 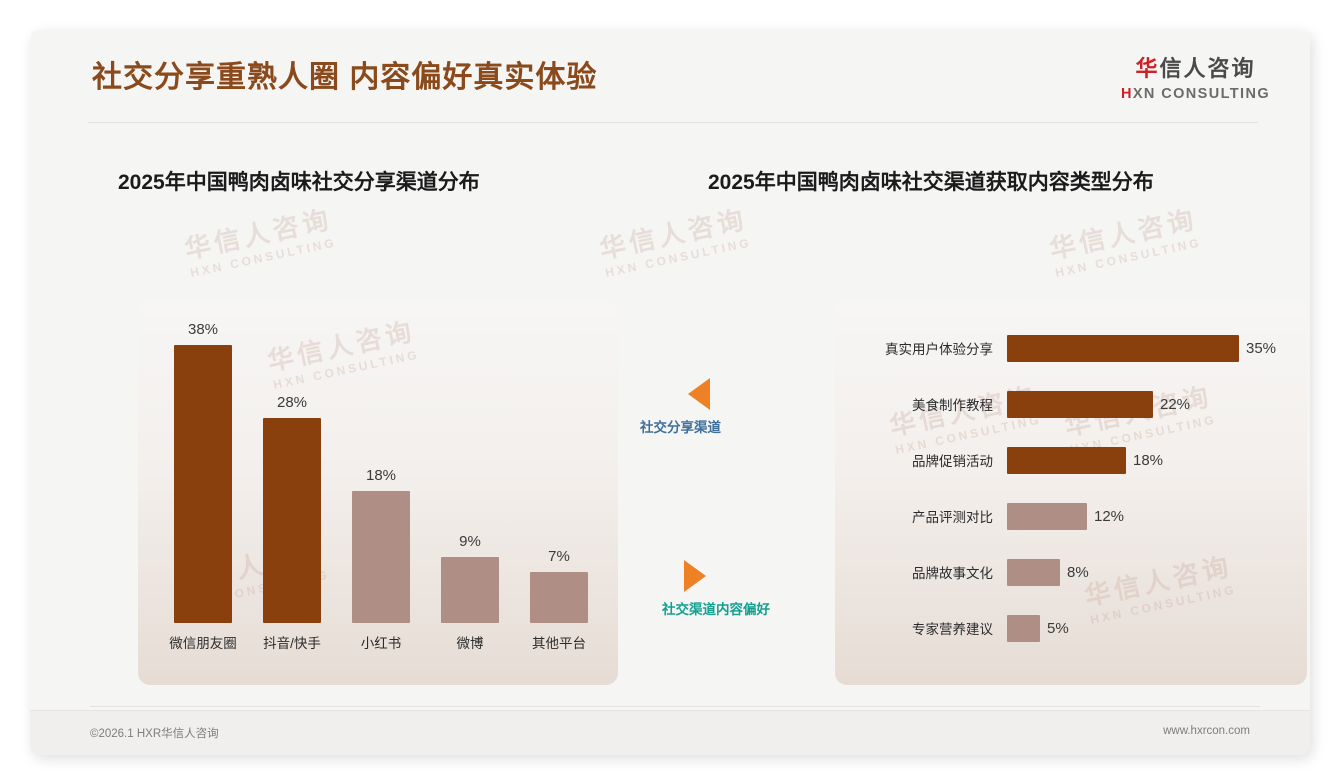 I want to click on horizontal-bar-row: 品牌促销活动 18%, so click(x=1071, y=460).